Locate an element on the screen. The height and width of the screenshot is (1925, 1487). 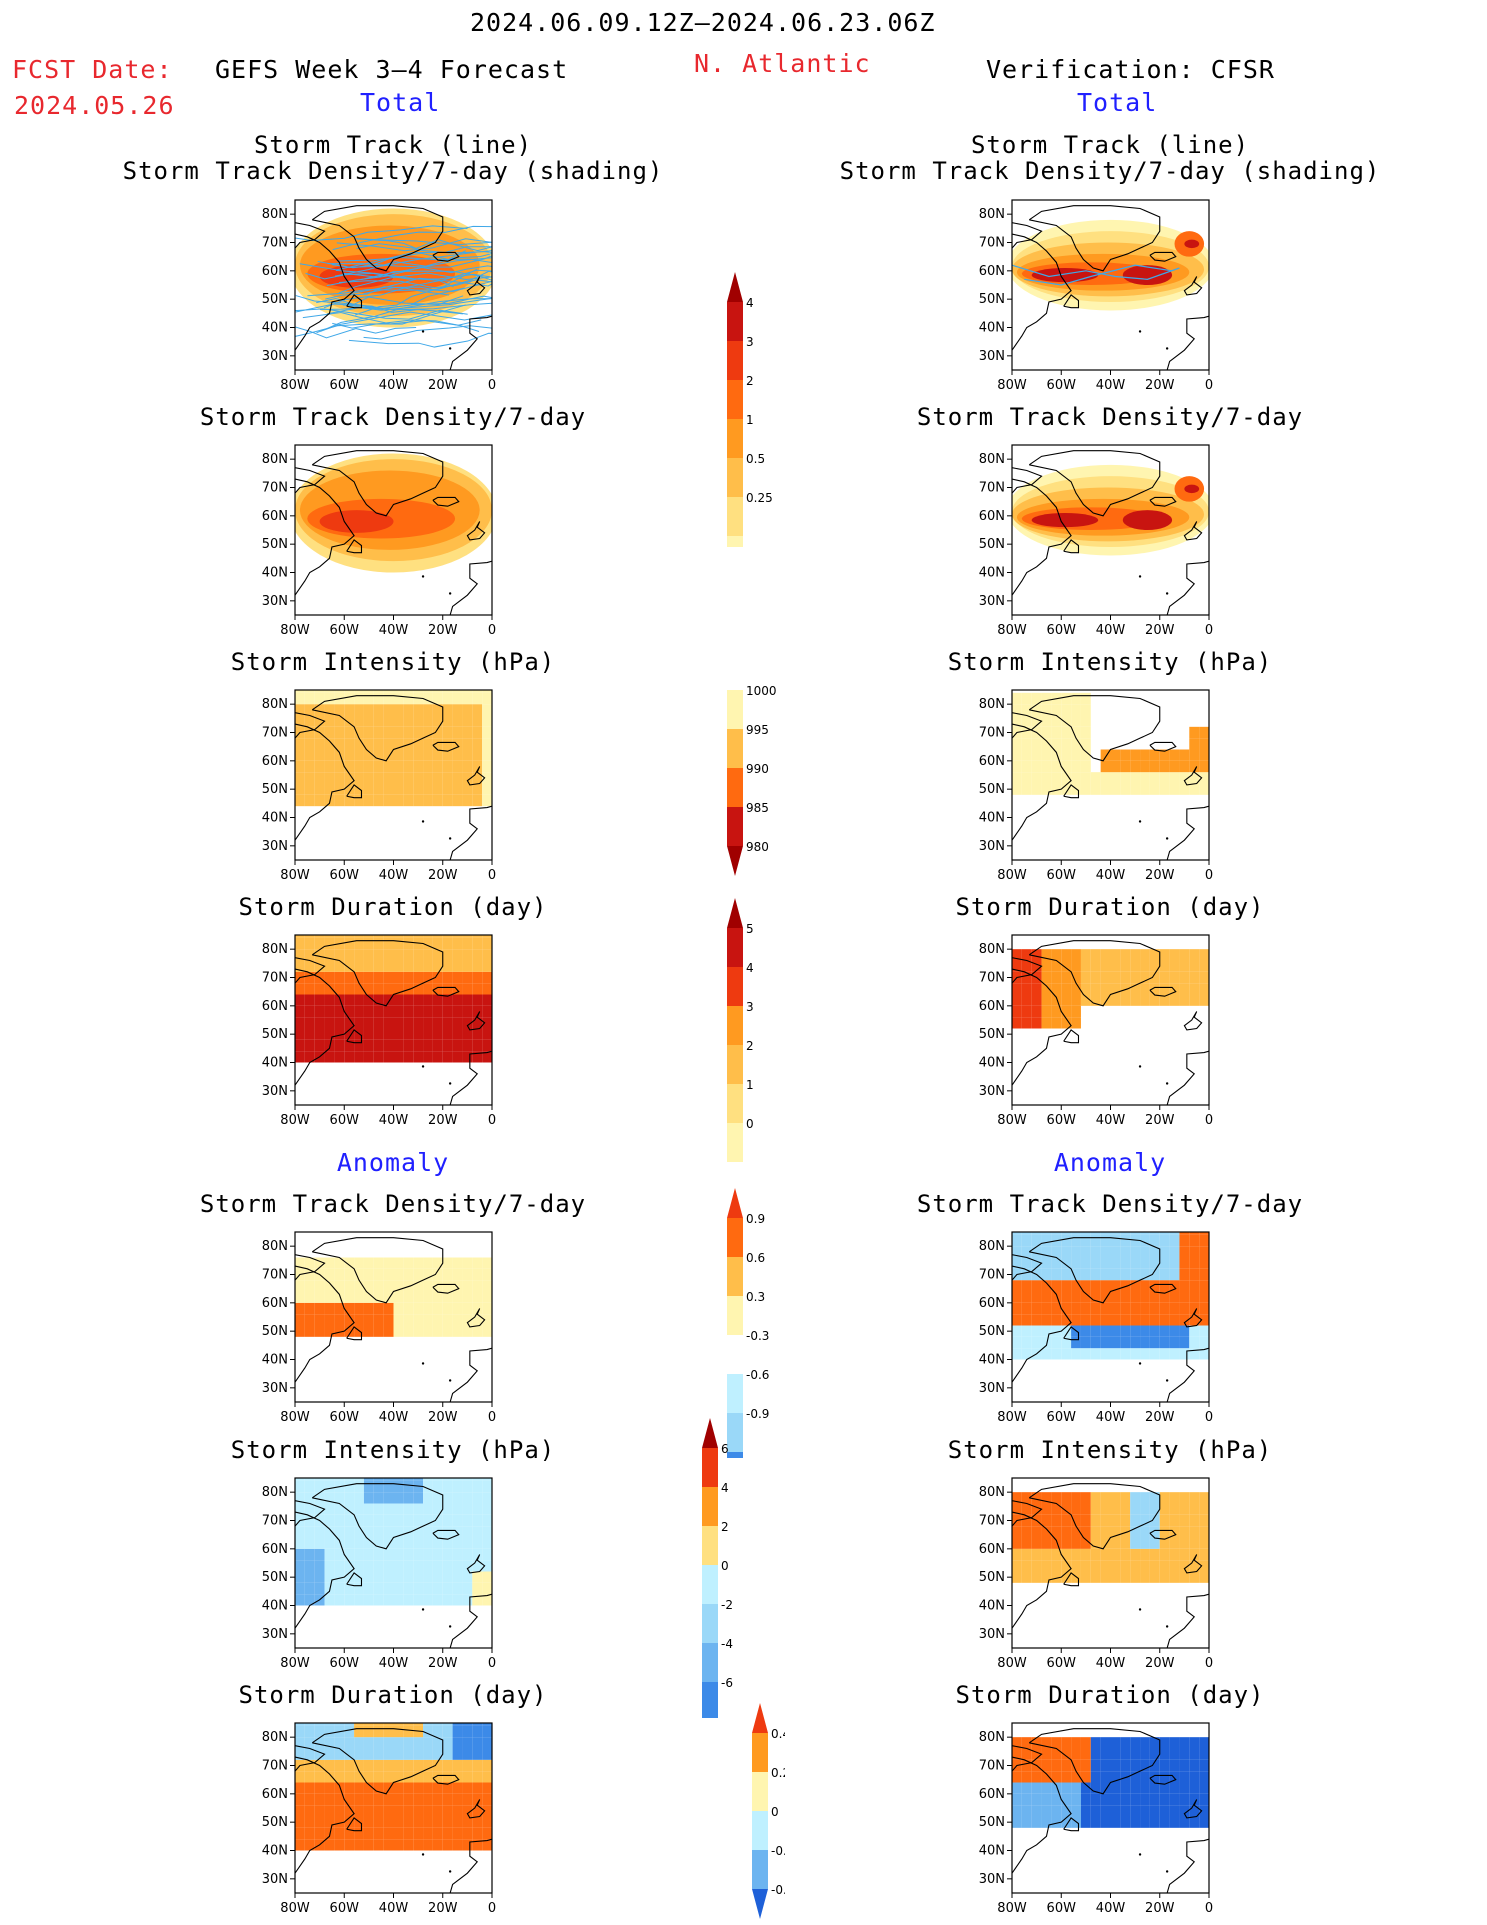
lon-tick-label: 0 is located at coordinates (1209, 1120).